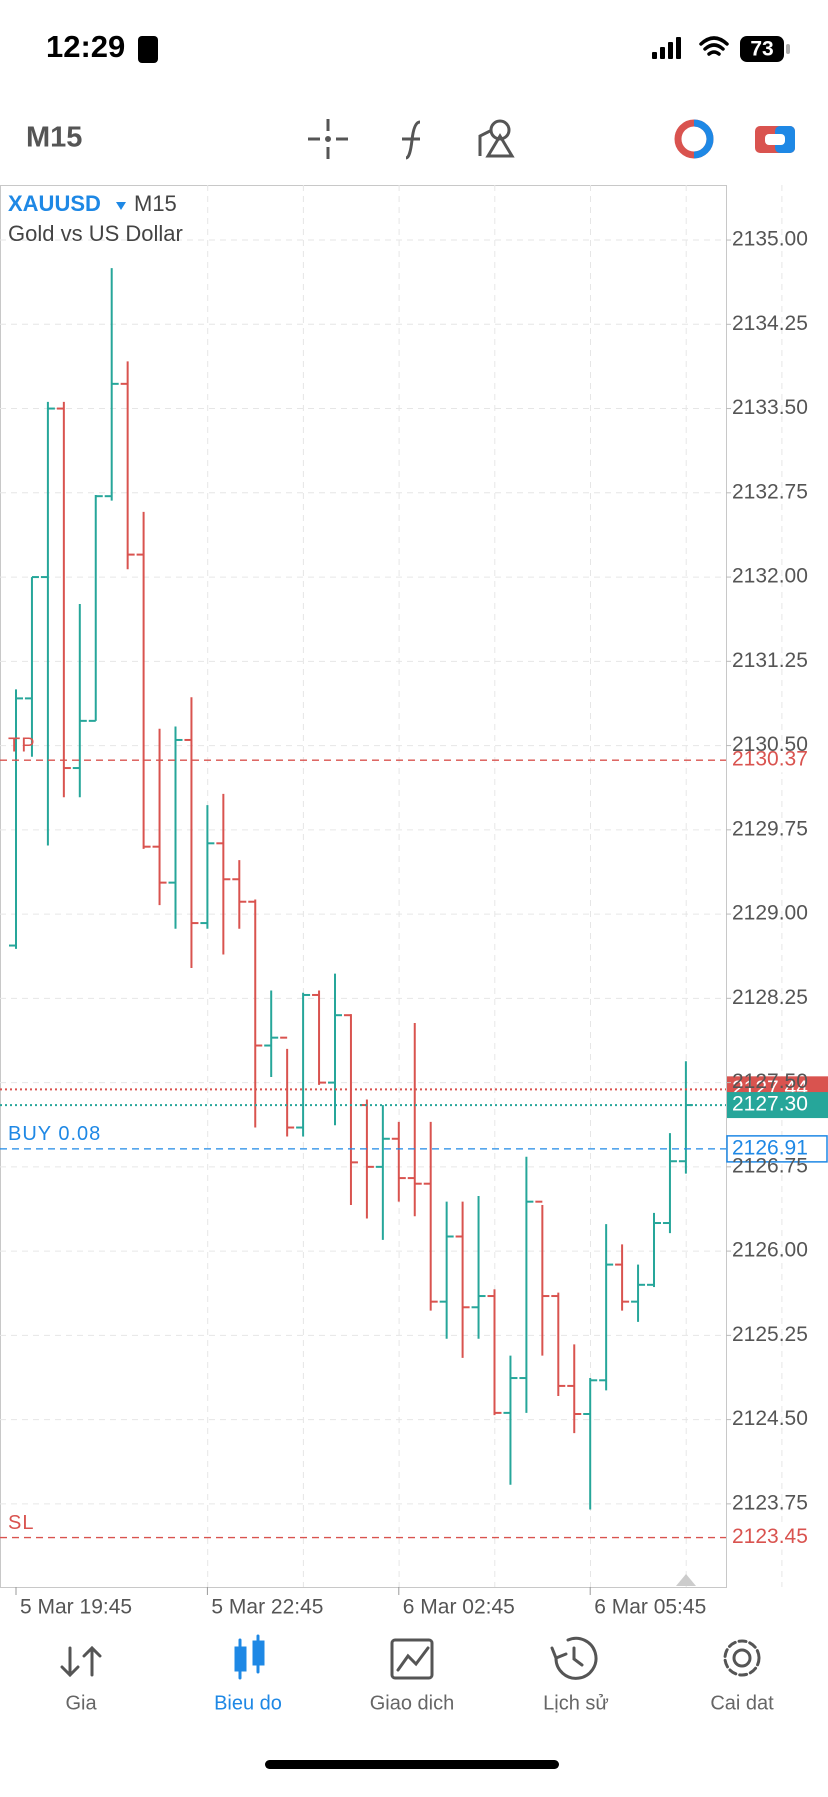  Describe the element at coordinates (686, 1580) in the screenshot. I see `scroll-marker` at that location.